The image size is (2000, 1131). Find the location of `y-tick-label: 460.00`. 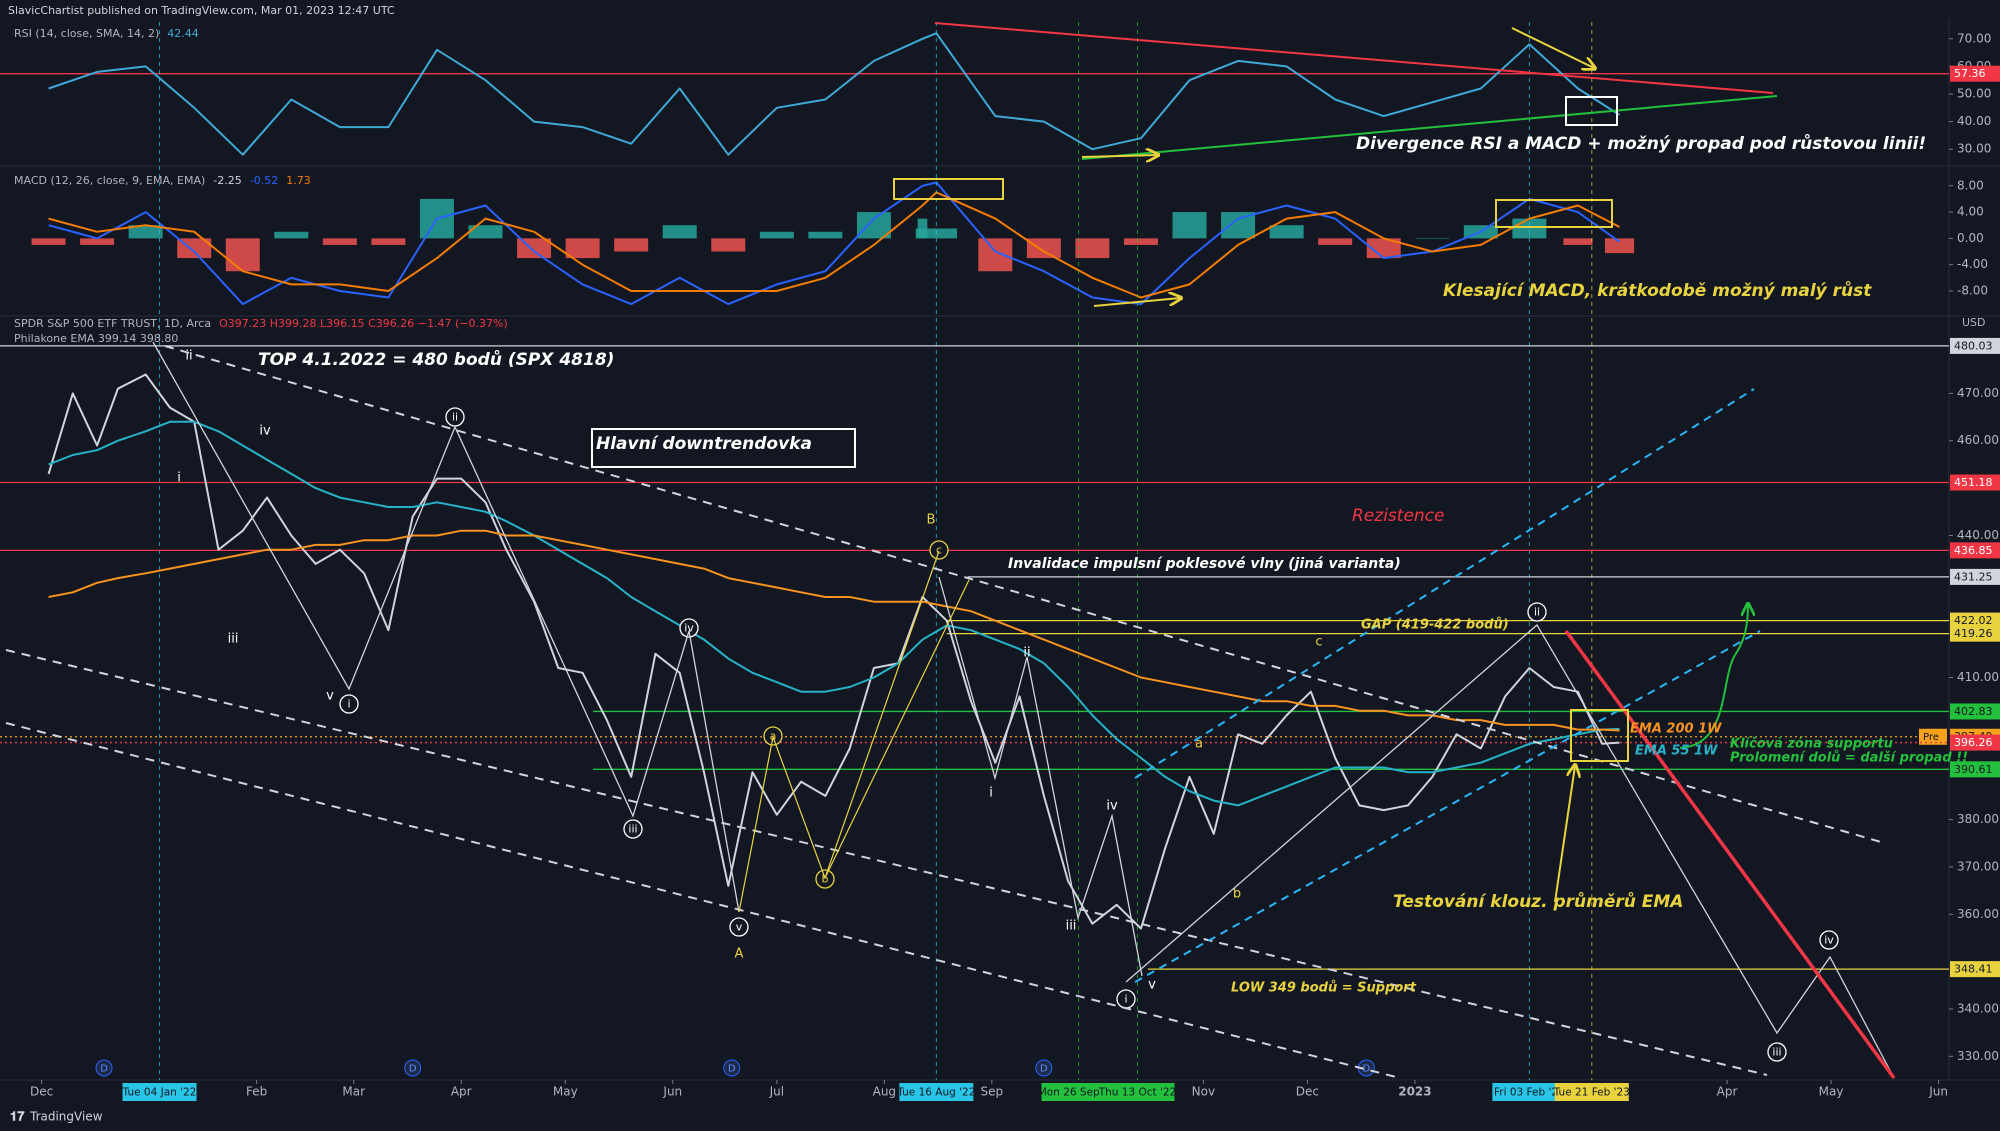

y-tick-label: 460.00 is located at coordinates (1978, 440).